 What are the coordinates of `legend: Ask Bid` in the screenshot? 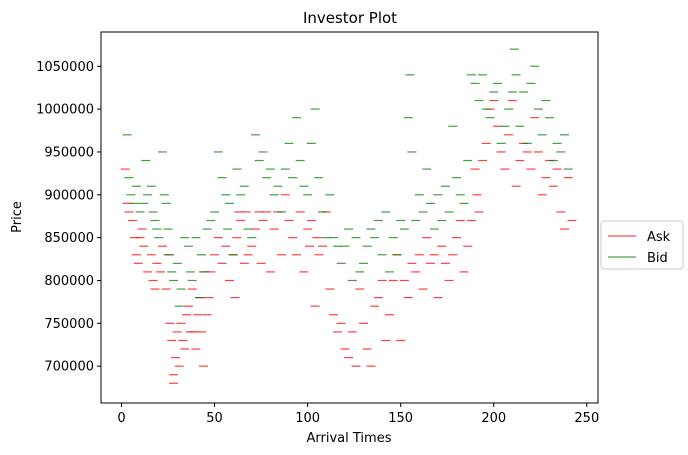 It's located at (642, 245).